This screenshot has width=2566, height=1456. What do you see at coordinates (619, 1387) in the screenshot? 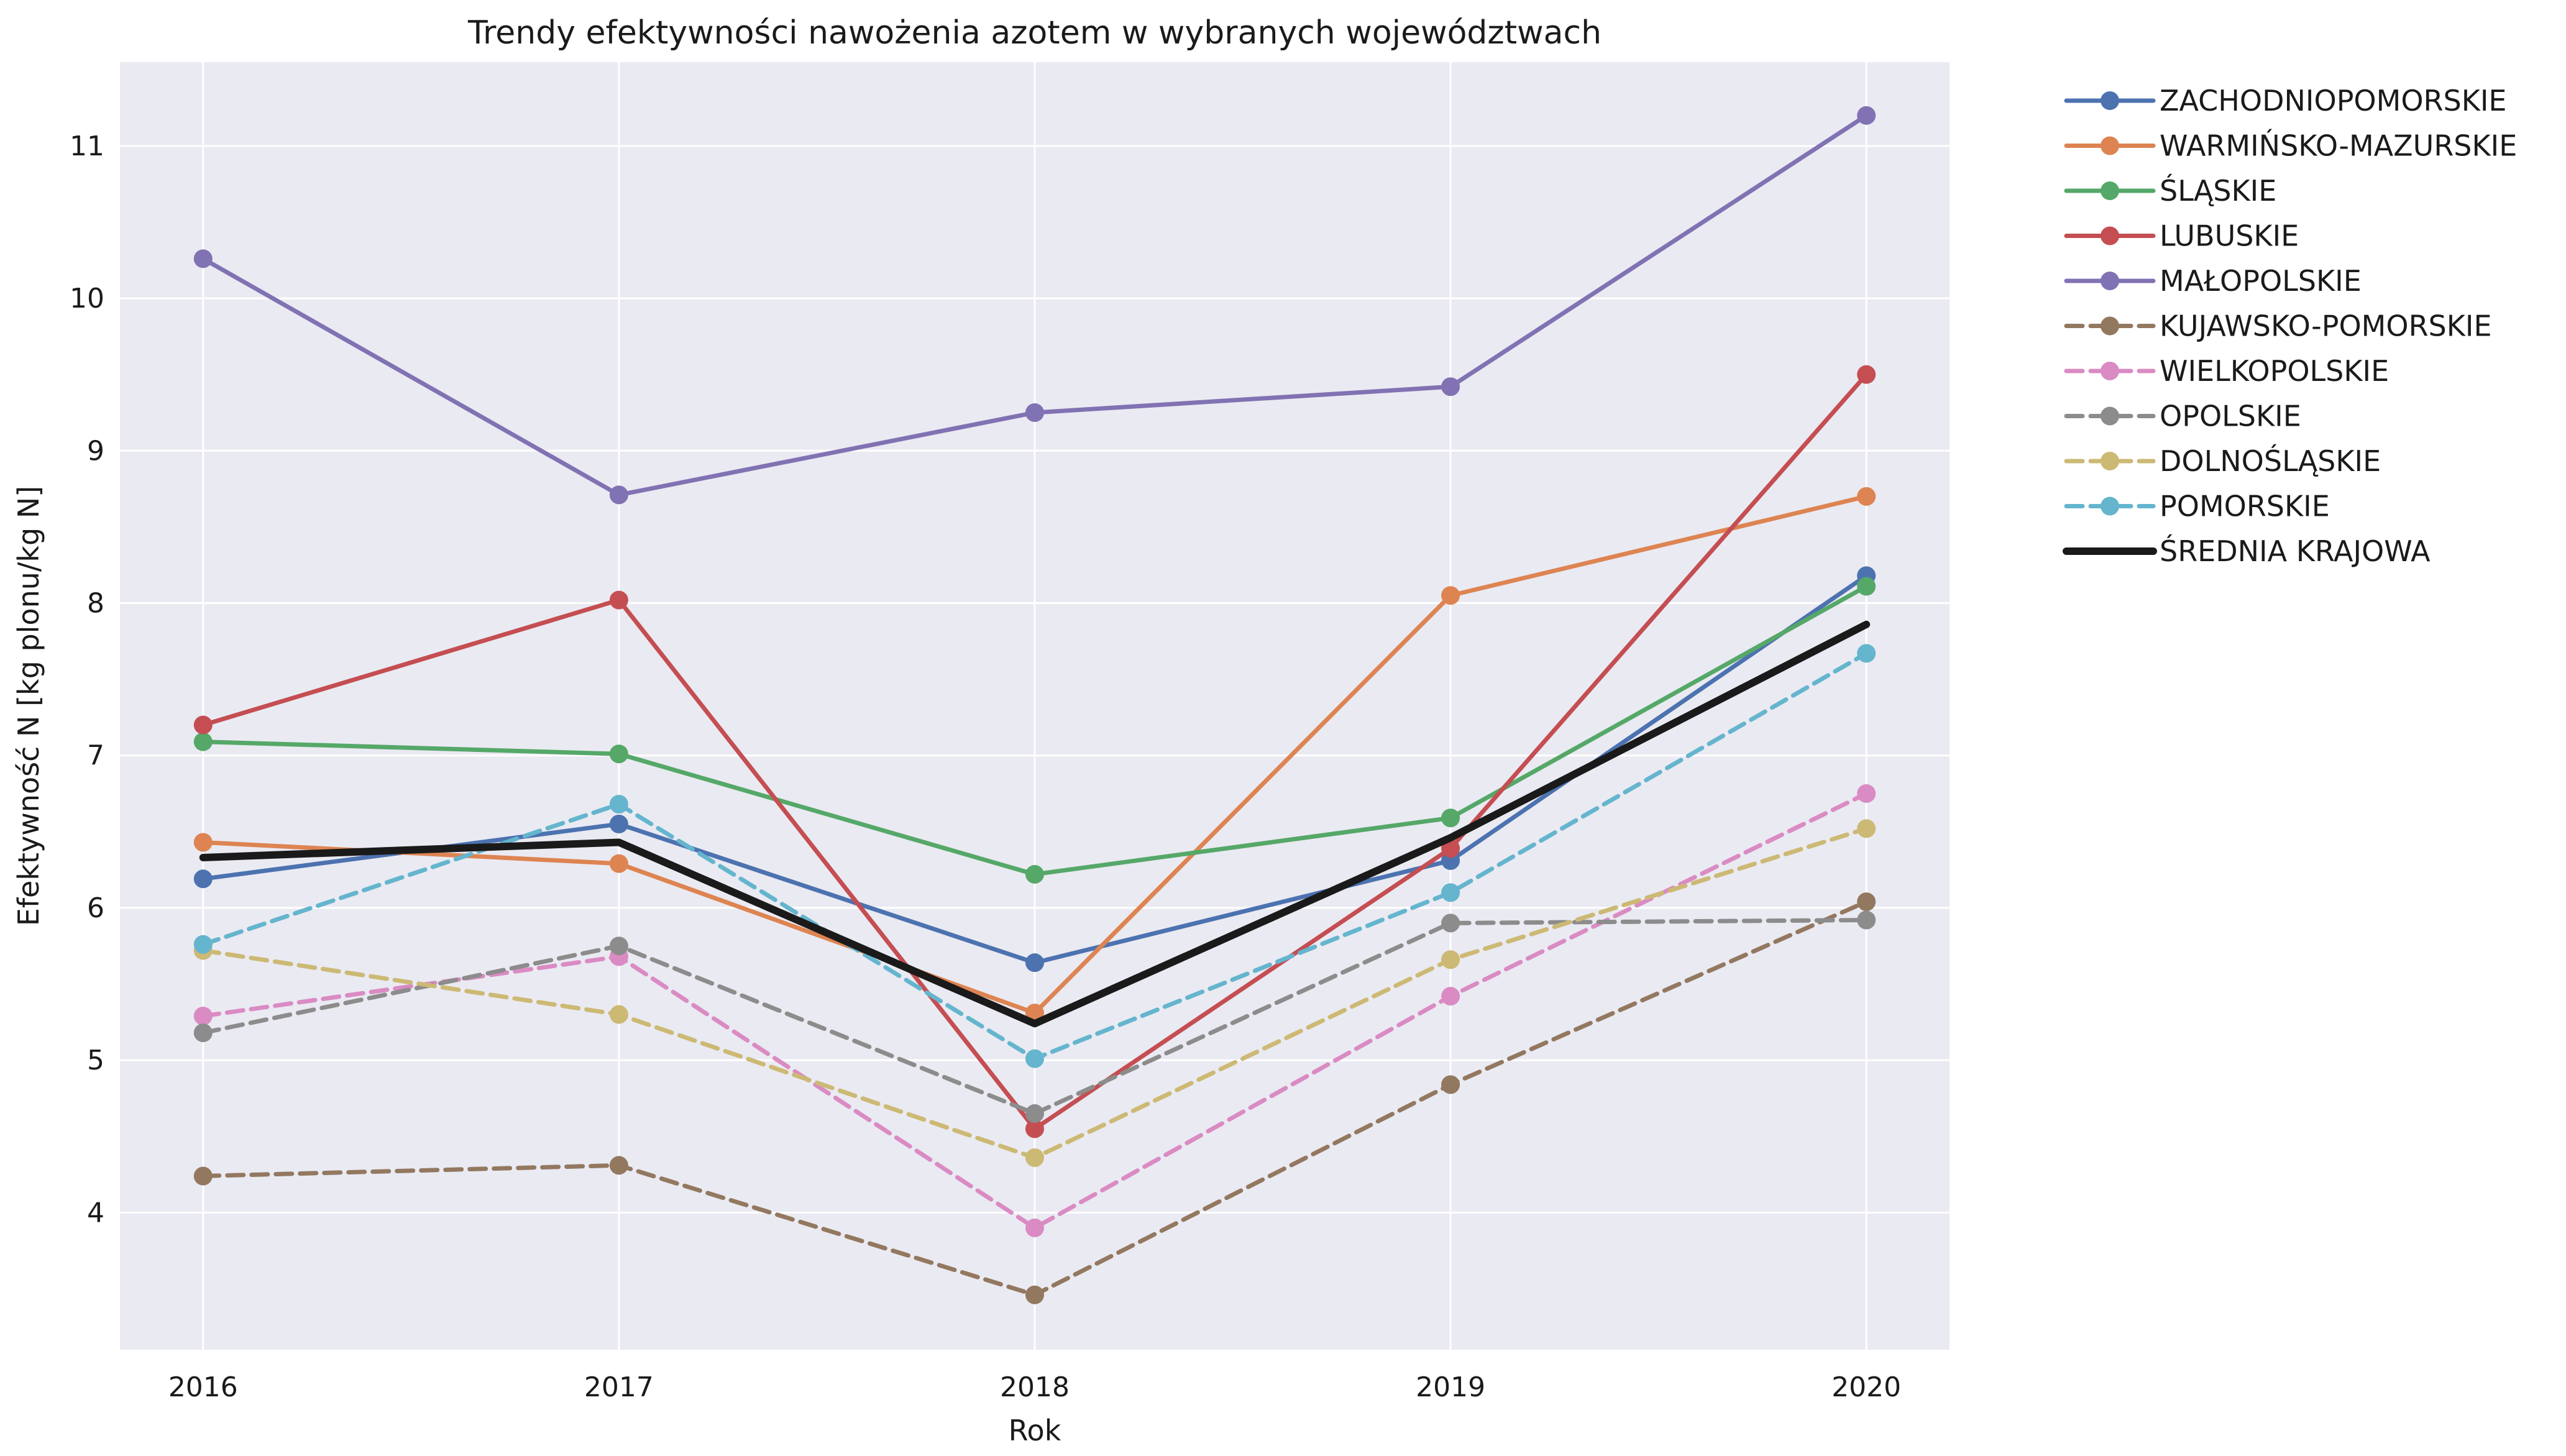
I see `x-tick-label: 2017` at bounding box center [619, 1387].